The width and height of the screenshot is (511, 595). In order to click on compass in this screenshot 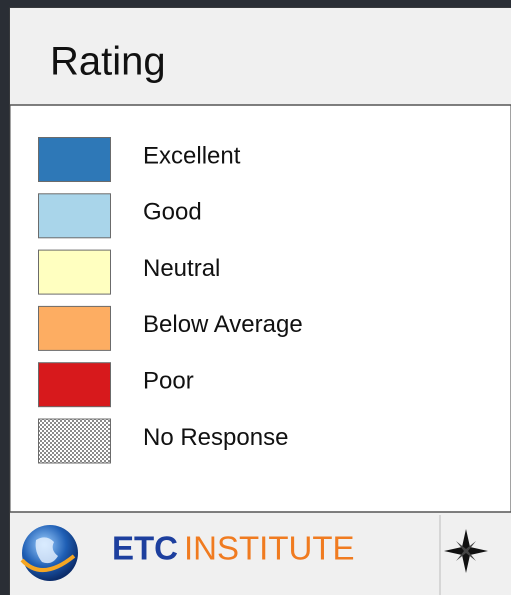, I will do `click(466, 551)`.